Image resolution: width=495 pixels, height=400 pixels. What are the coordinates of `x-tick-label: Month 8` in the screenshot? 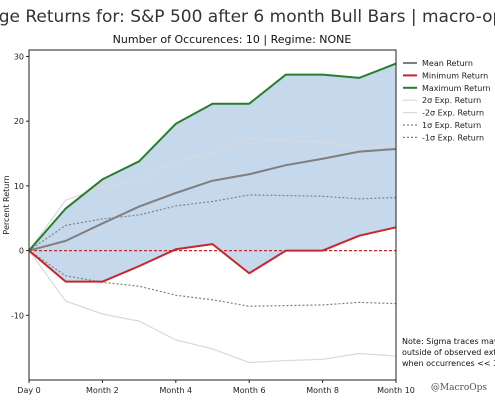 It's located at (322, 390).